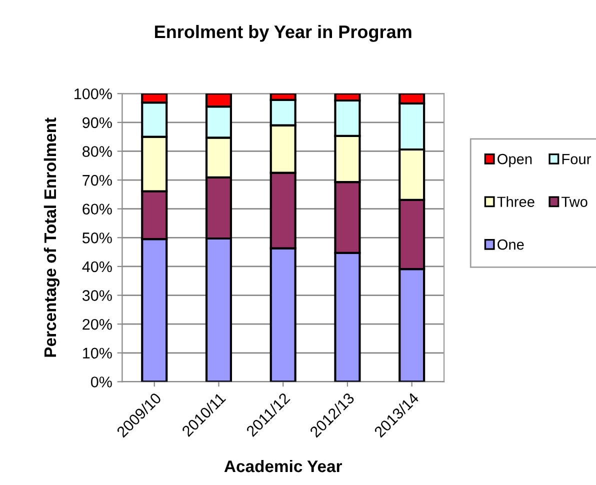  What do you see at coordinates (97, 238) in the screenshot?
I see `y-tick-label: 50%` at bounding box center [97, 238].